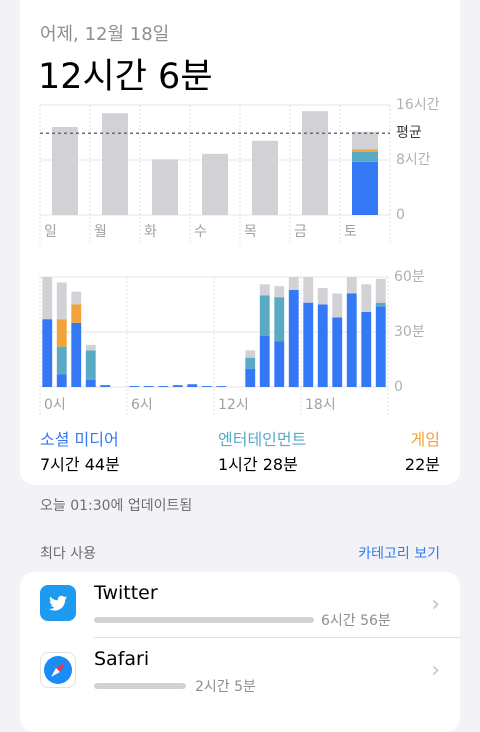  What do you see at coordinates (233, 405) in the screenshot?
I see `x-tick-label: 12시` at bounding box center [233, 405].